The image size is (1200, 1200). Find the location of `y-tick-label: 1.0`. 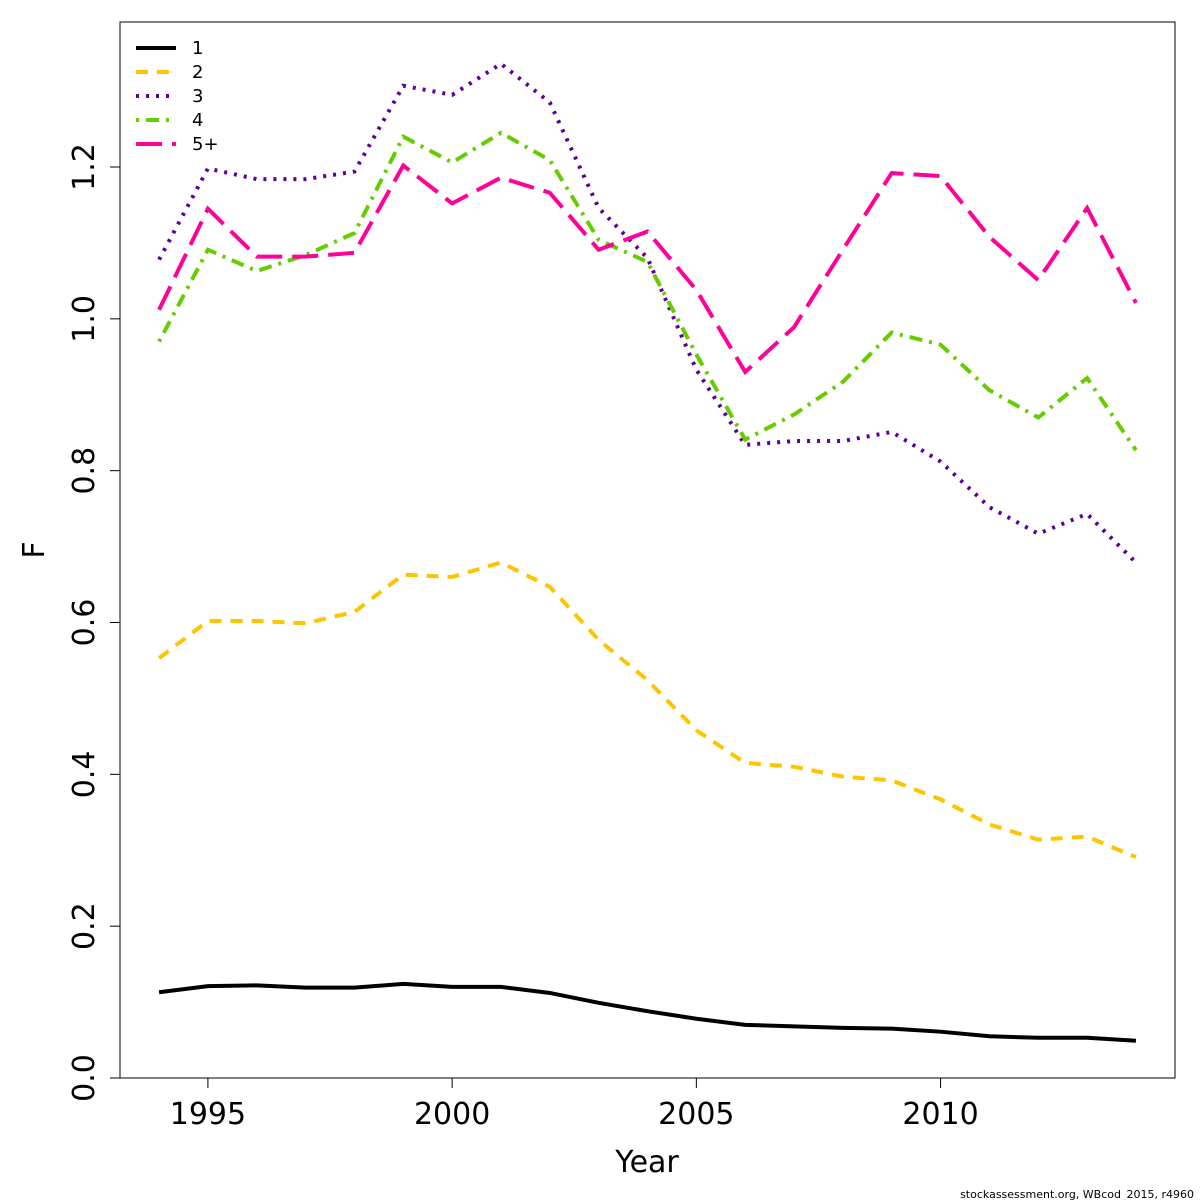

y-tick-label: 1.0 is located at coordinates (84, 319).